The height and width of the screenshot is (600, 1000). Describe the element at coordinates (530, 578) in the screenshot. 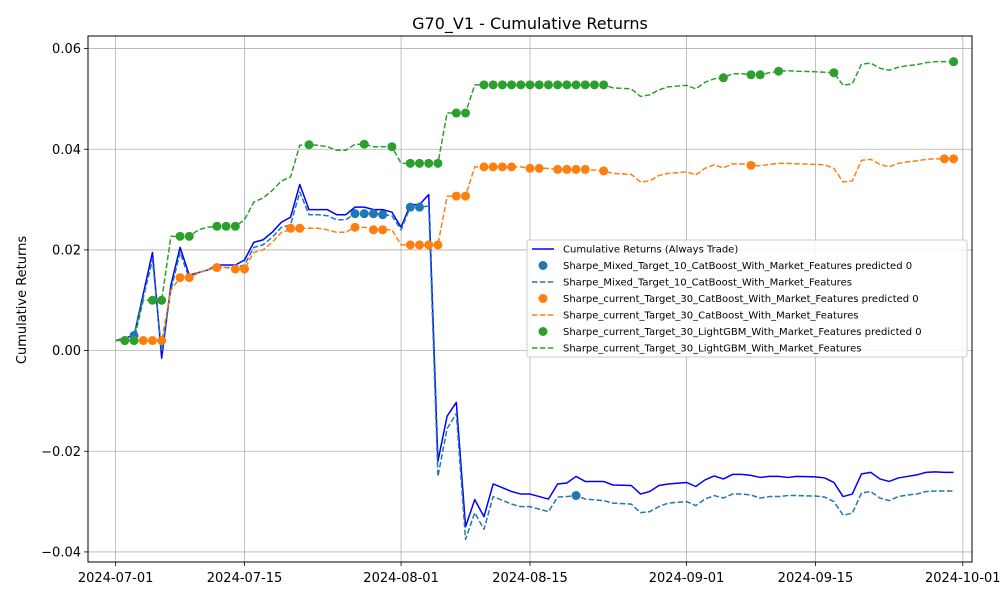

I see `x-tick-label: 2024-08-15` at that location.